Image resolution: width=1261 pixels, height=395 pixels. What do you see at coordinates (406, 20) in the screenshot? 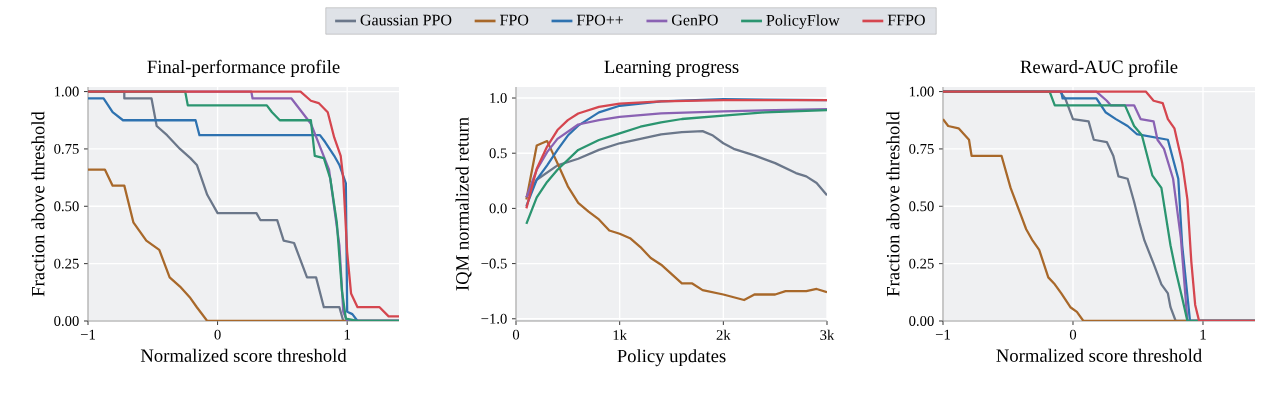
I see `legend-label: Gaussian PPO` at bounding box center [406, 20].